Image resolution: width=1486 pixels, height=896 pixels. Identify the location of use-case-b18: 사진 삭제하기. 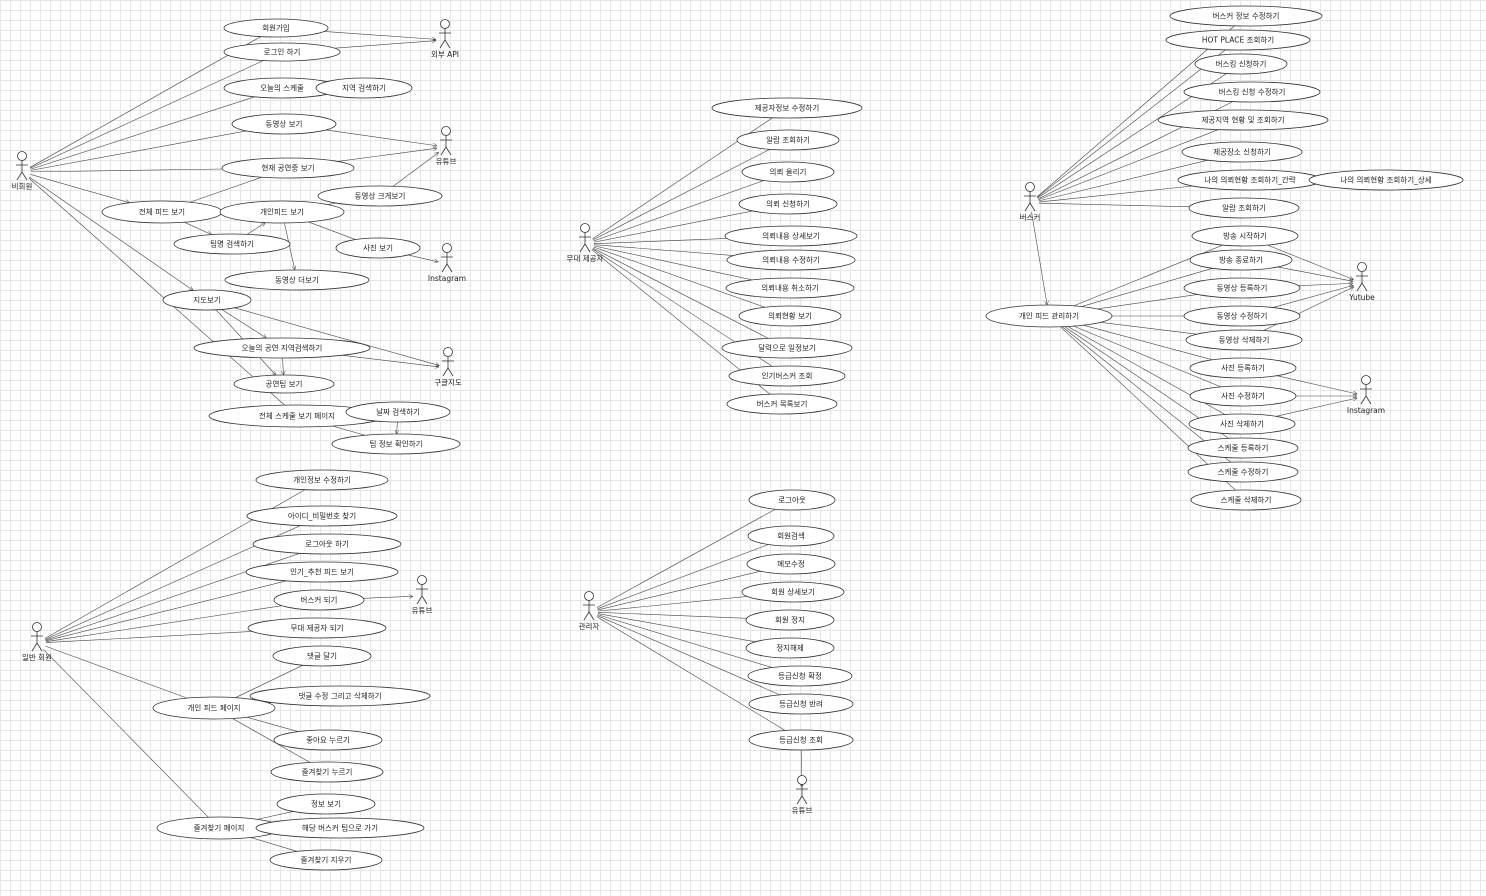
(1242, 424).